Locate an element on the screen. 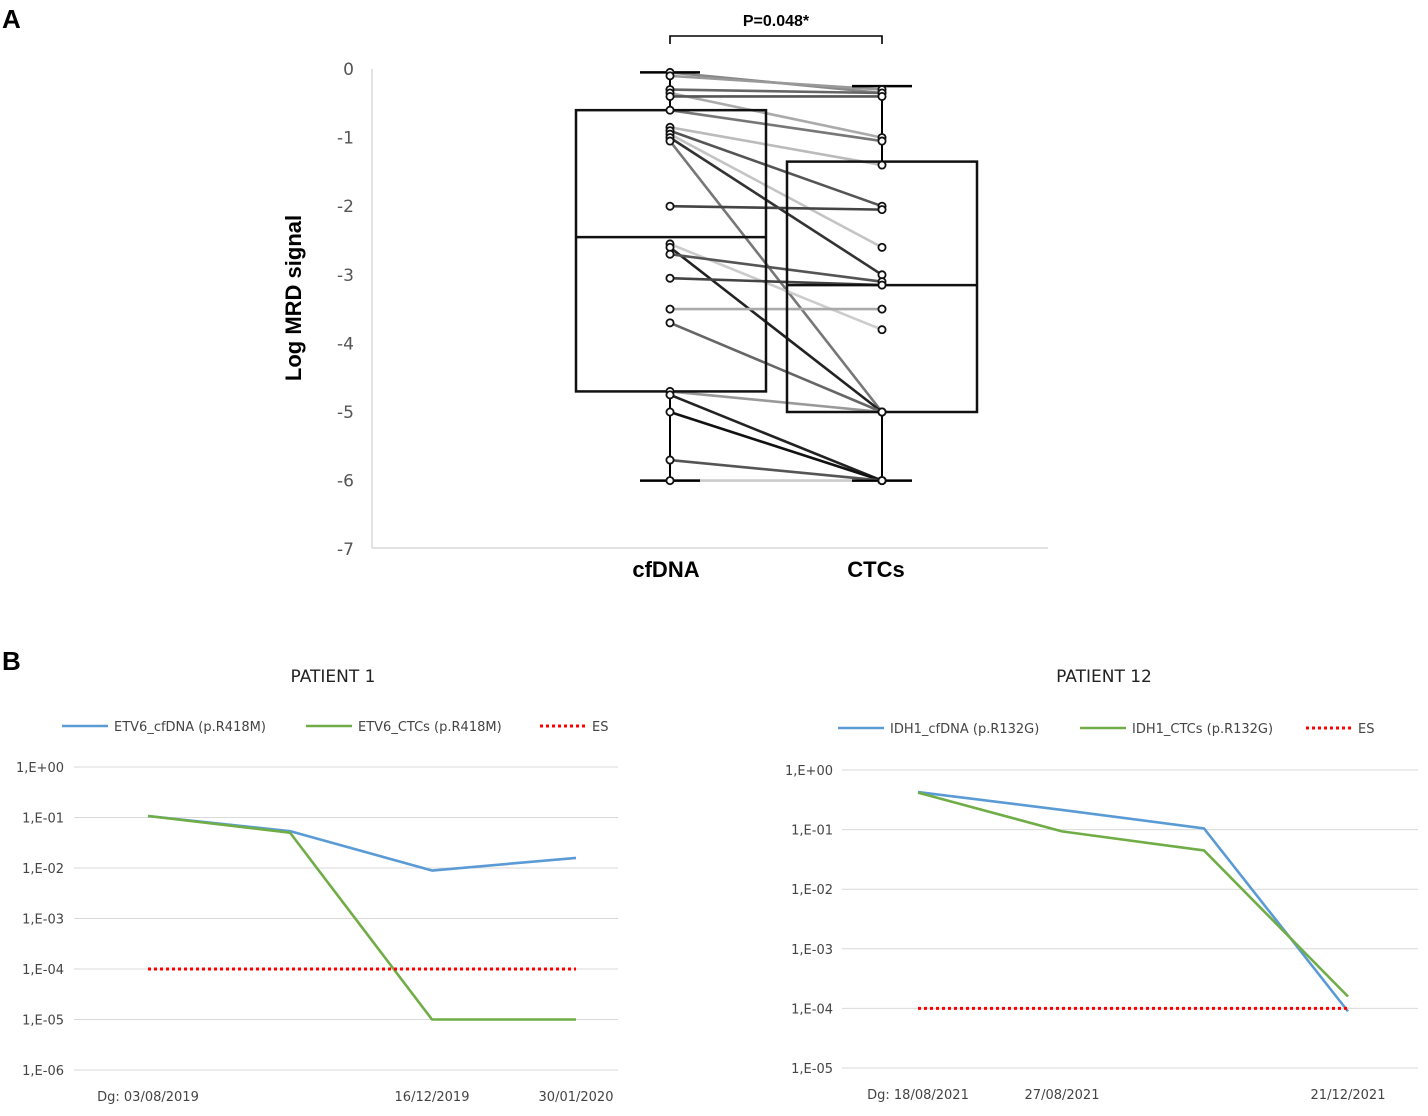 This screenshot has height=1116, width=1428. b1-x-tick-label: 16/12/2019 is located at coordinates (432, 1097).